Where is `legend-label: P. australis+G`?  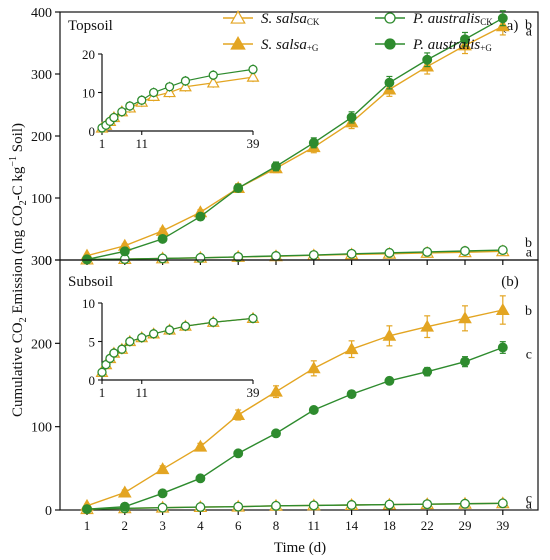
legend-label: P. australis+G is located at coordinates (452, 45).